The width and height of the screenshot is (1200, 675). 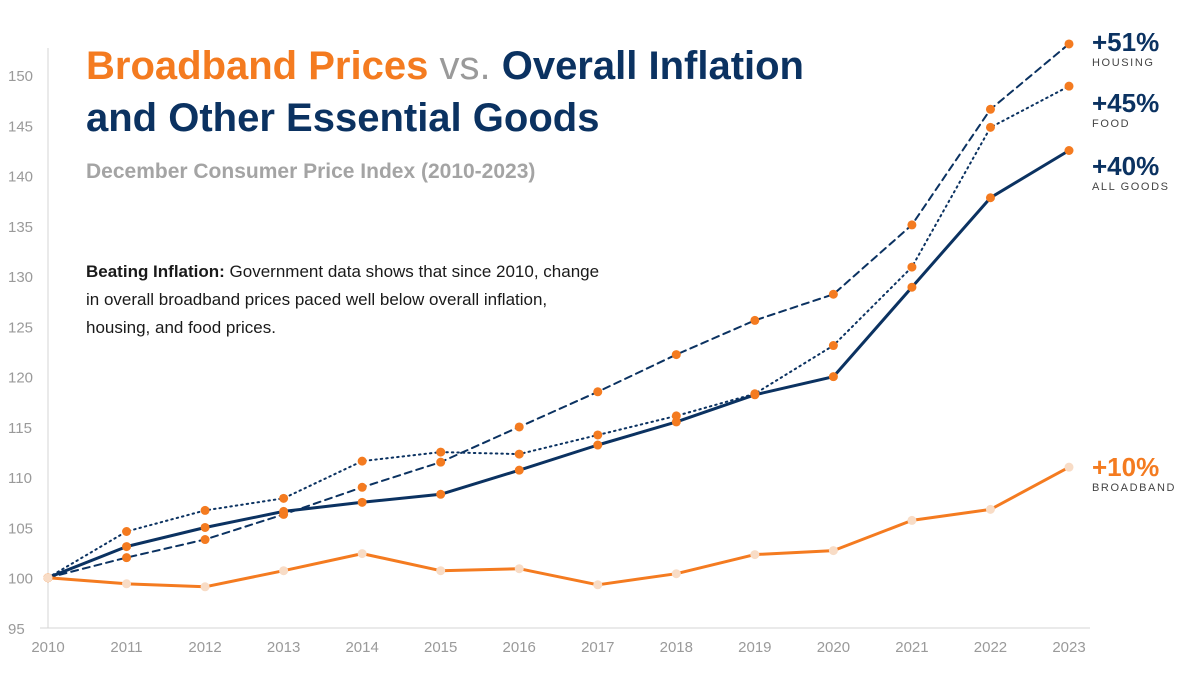 I want to click on note-heading: Beating Inflation:, so click(x=155, y=271).